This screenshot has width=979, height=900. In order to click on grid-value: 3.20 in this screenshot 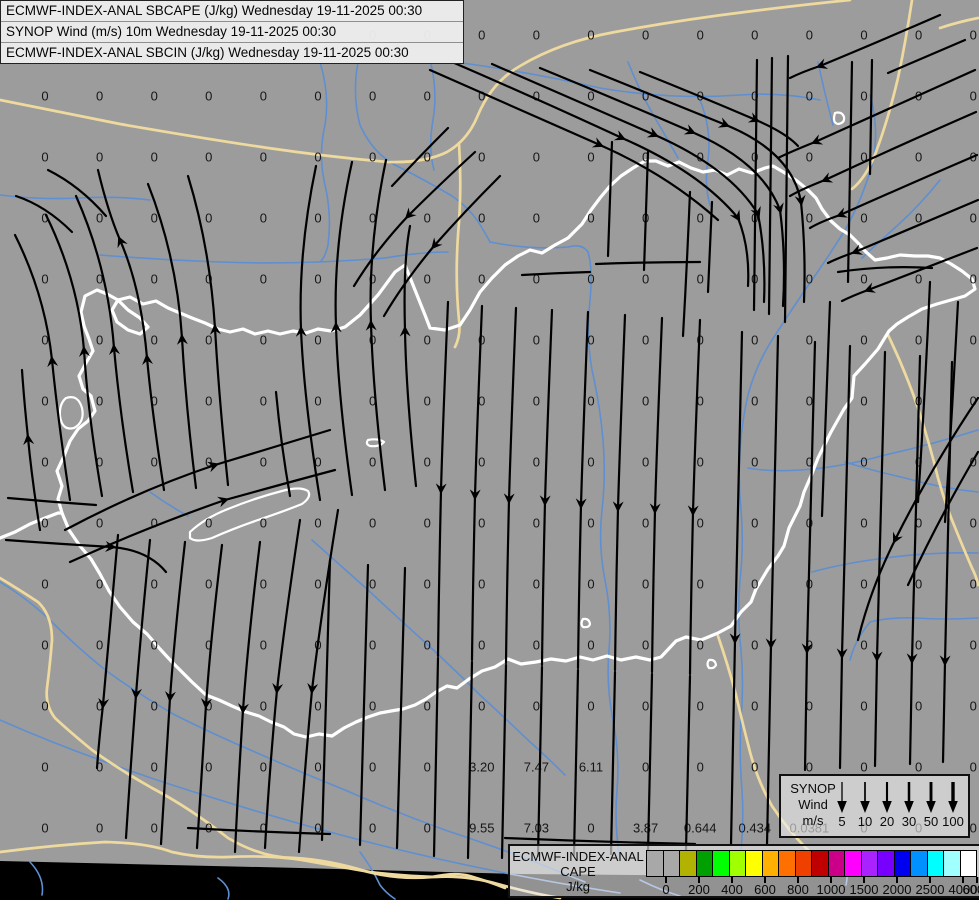, I will do `click(482, 767)`.